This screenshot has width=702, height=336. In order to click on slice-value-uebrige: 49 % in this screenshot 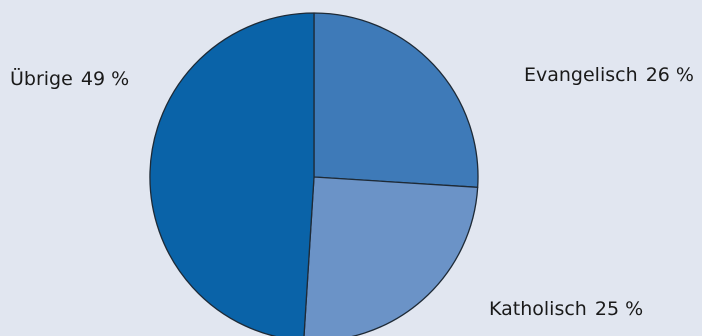, I will do `click(105, 79)`.